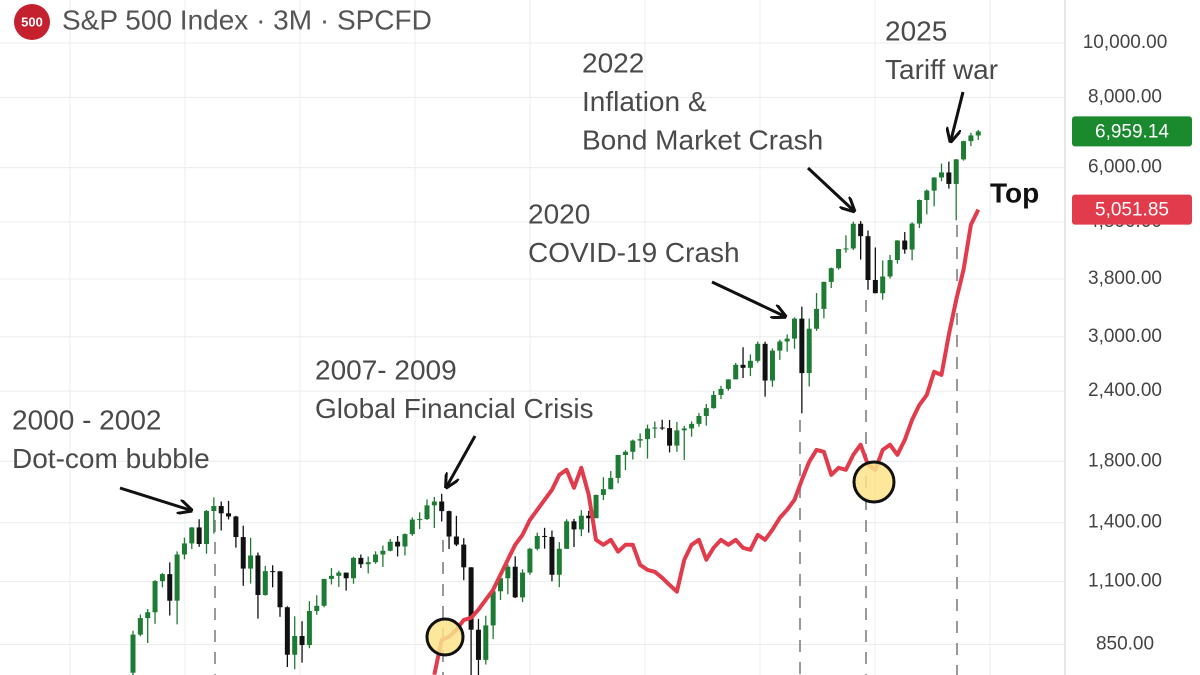 The width and height of the screenshot is (1200, 675). Describe the element at coordinates (941, 69) in the screenshot. I see `annotation: Tariff war` at that location.